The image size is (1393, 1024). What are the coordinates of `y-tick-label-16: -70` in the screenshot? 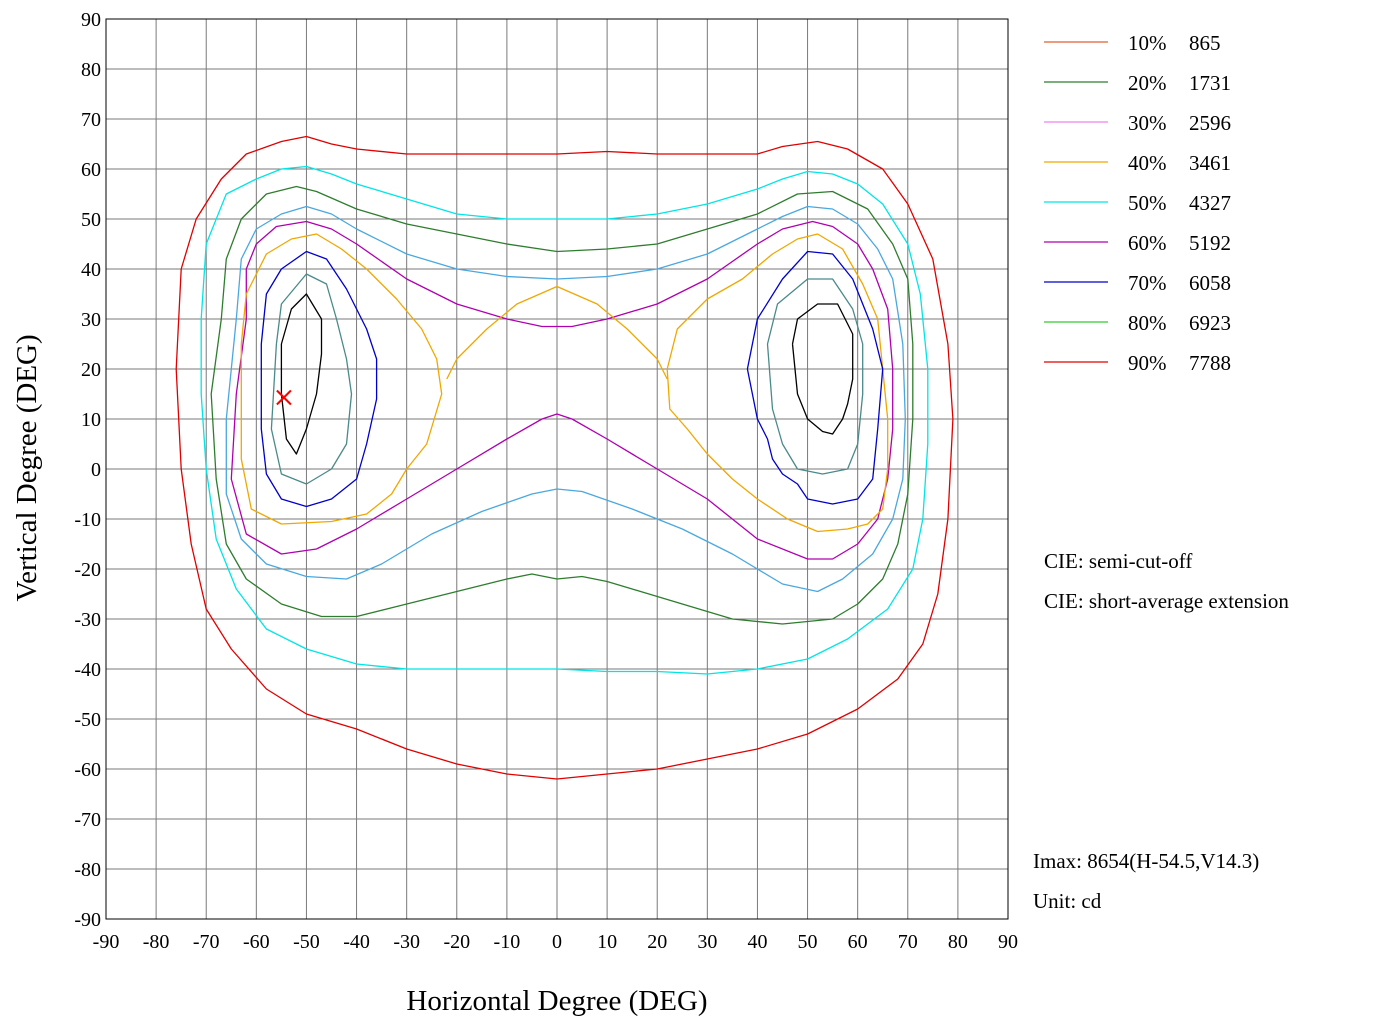 It's located at (87, 820).